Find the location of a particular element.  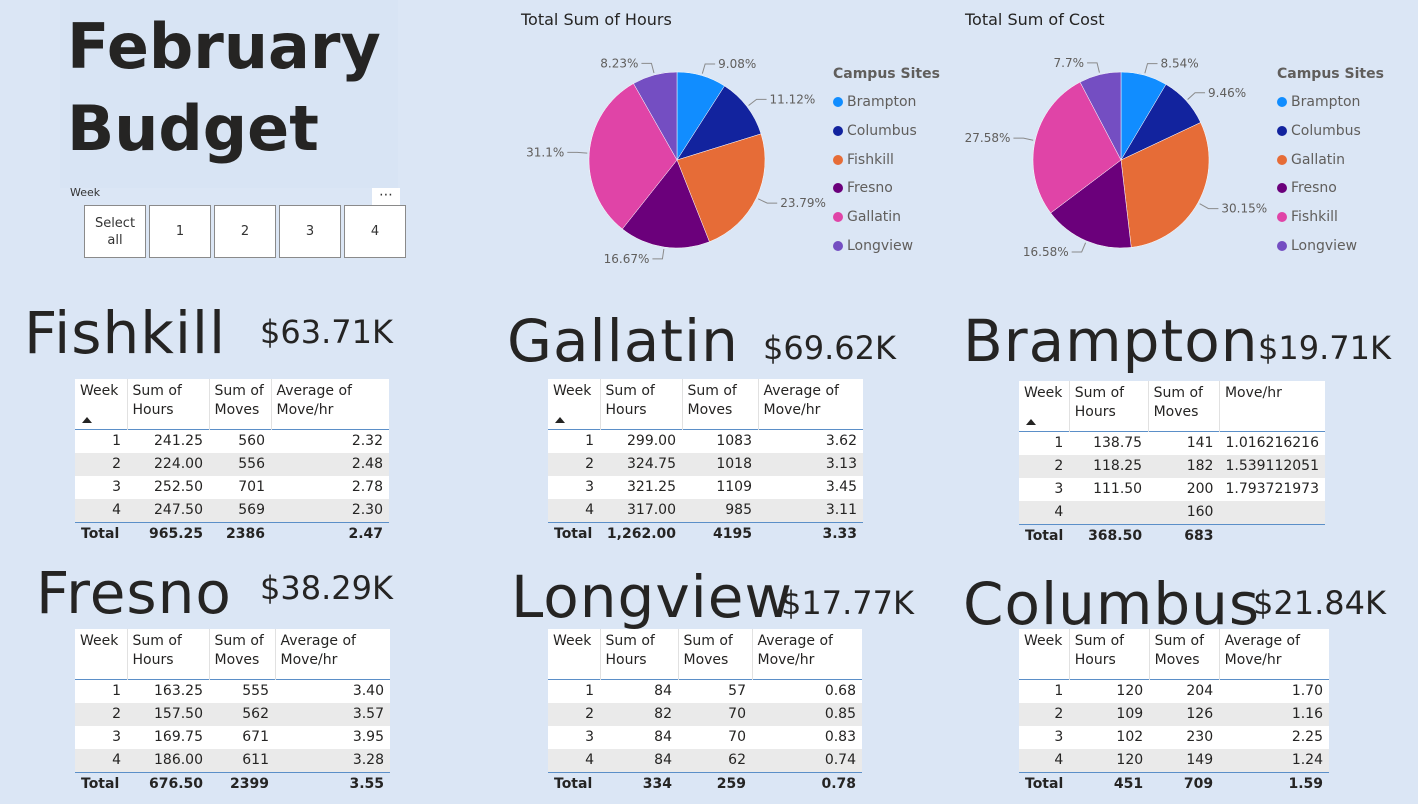

week-slicer: Select all 1 2 3 4 is located at coordinates (245, 231).